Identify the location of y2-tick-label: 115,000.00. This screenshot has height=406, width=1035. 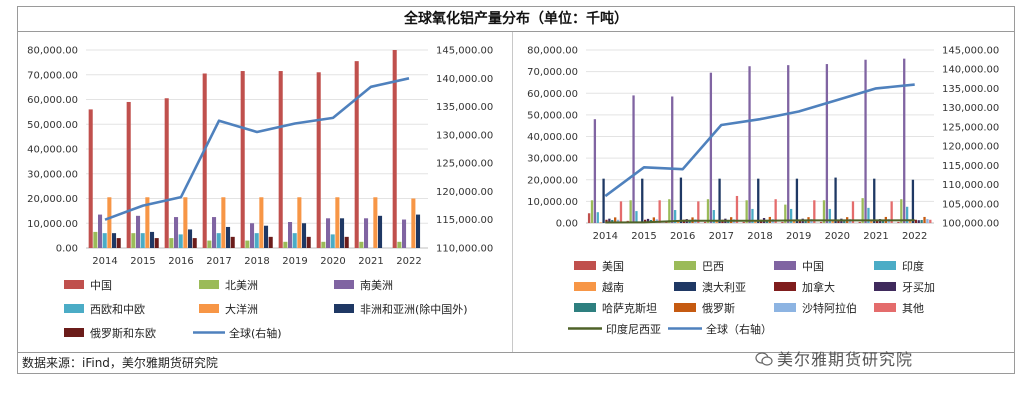
(464, 220).